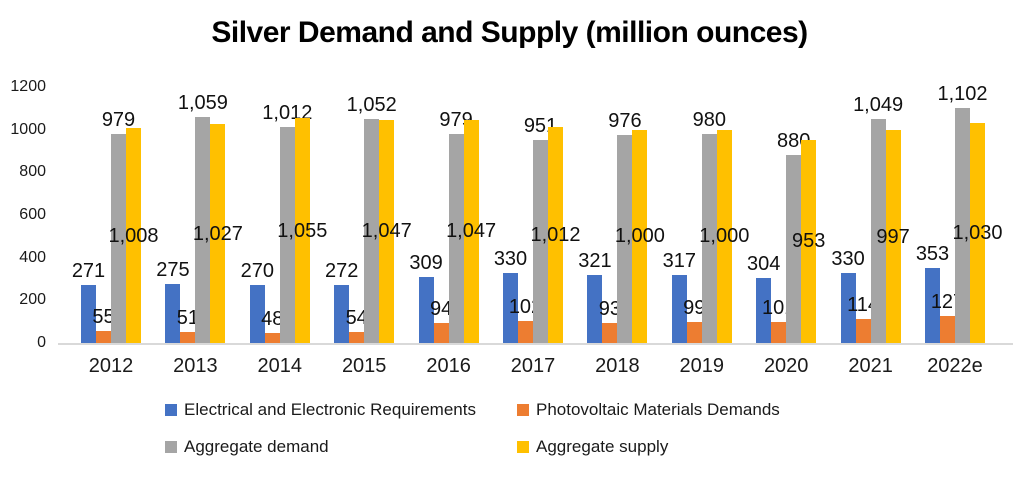 The width and height of the screenshot is (1019, 479). What do you see at coordinates (848, 307) in the screenshot?
I see `bar-electrical-and-electronic-requirements-2021` at bounding box center [848, 307].